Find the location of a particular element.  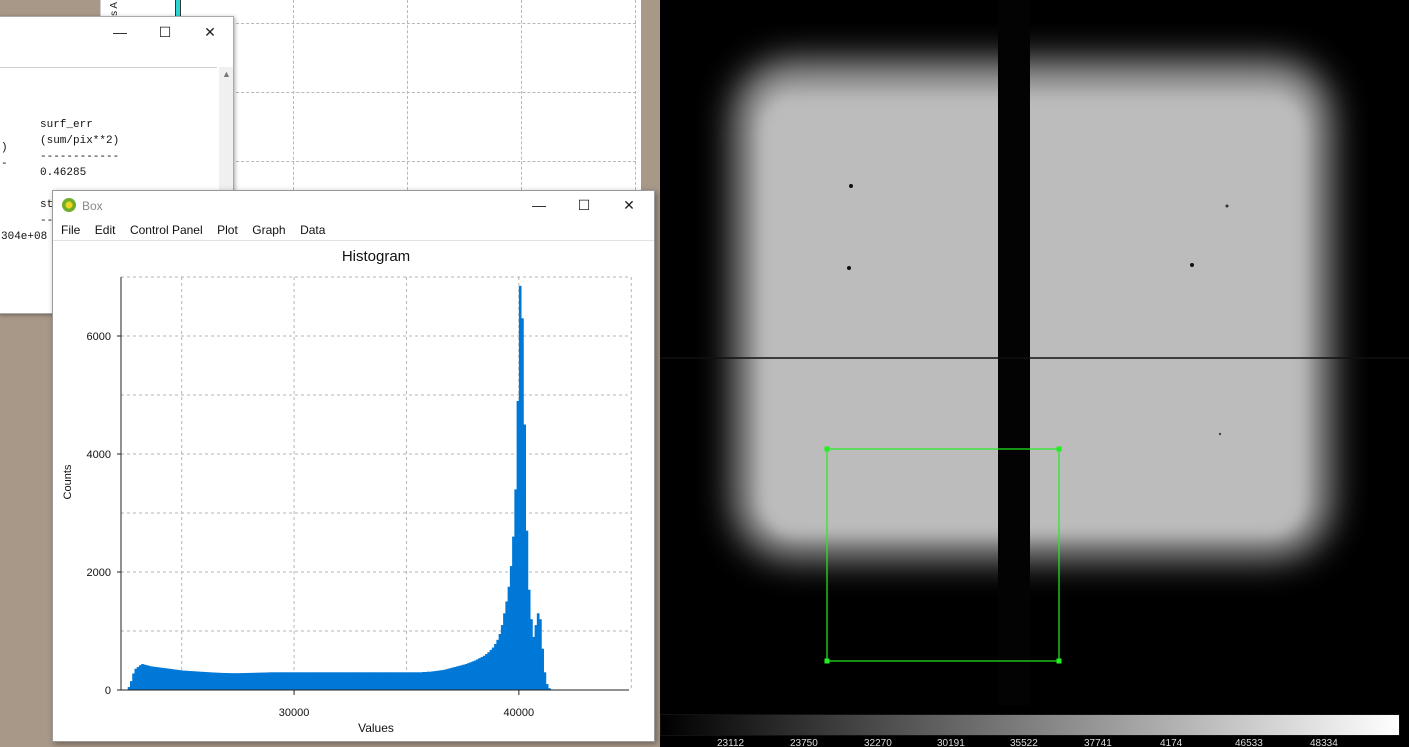

menu-file: File is located at coordinates (71, 230).